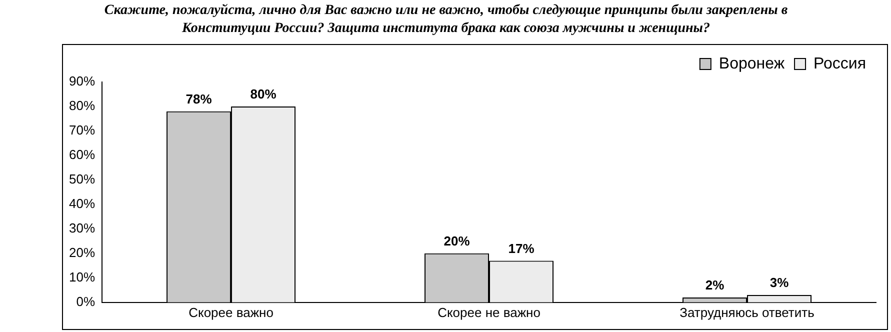 Image resolution: width=891 pixels, height=332 pixels. What do you see at coordinates (82, 228) in the screenshot?
I see `y-tick-label: 30%` at bounding box center [82, 228].